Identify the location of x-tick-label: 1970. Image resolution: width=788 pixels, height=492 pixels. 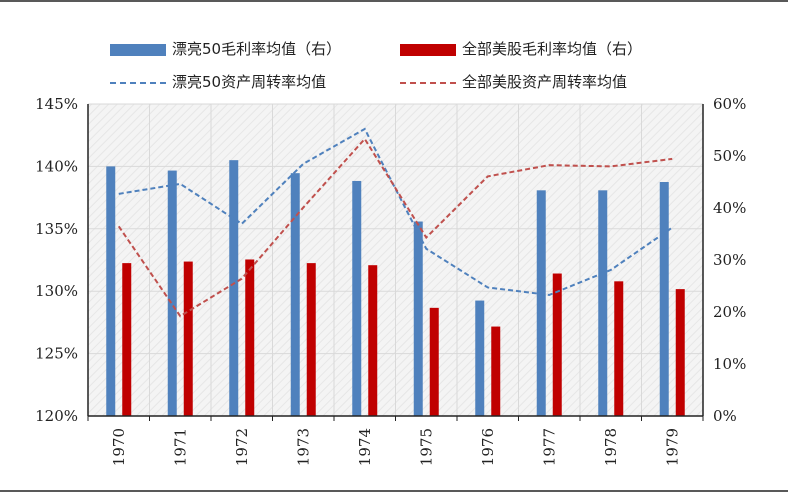
(119, 447).